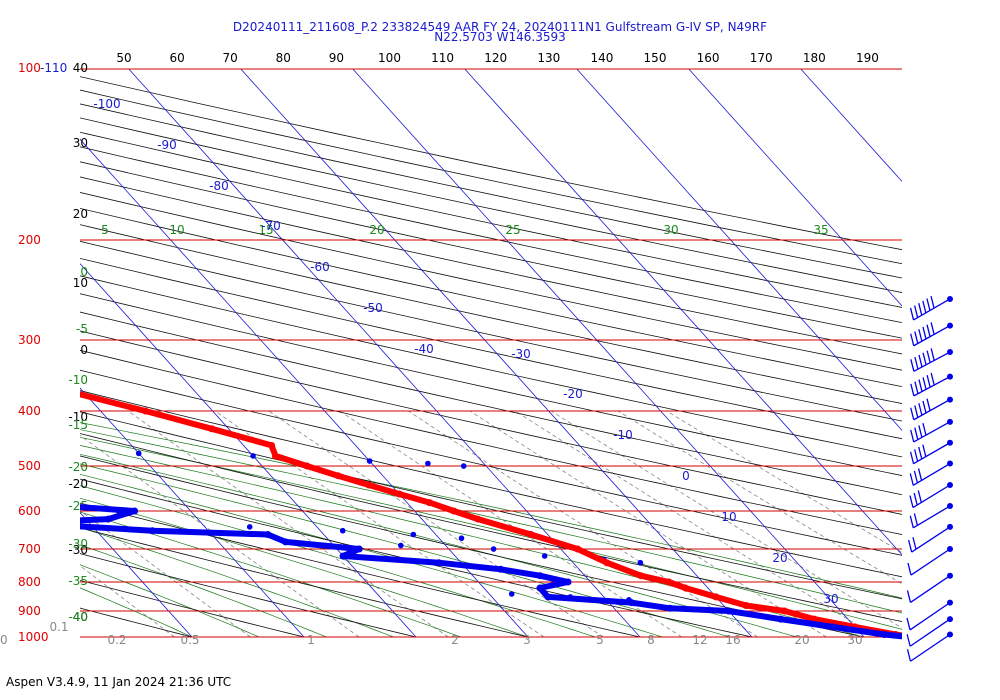 Image resolution: width=1000 pixels, height=700 pixels. Describe the element at coordinates (176, 230) in the screenshot. I see `moist-adiabat-label: 10` at that location.